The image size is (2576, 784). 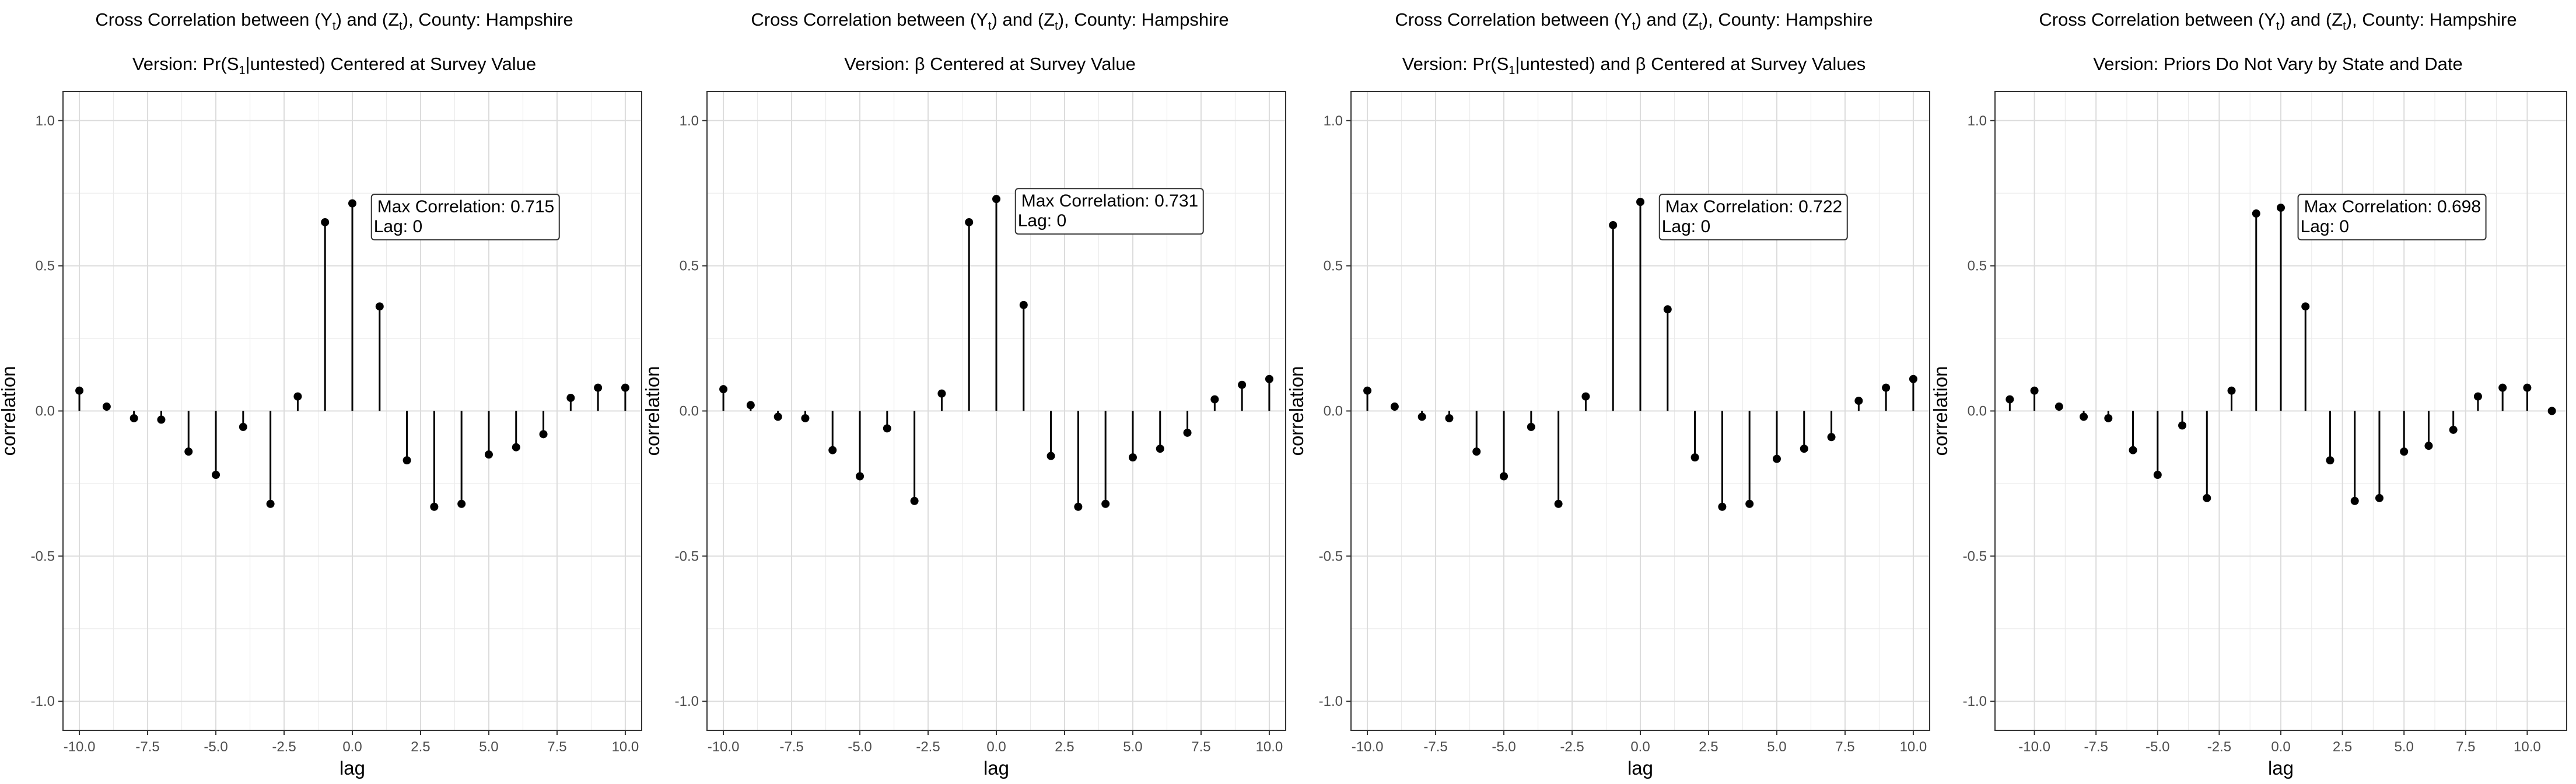 I want to click on chart-subtitle: Version: β Centered at Survey Value, so click(x=990, y=64).